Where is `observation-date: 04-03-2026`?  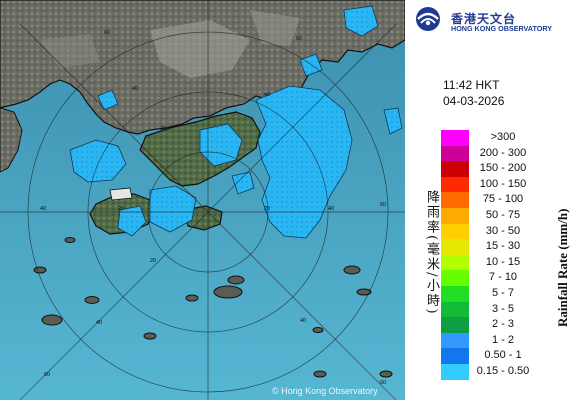 observation-date: 04-03-2026 is located at coordinates (474, 101).